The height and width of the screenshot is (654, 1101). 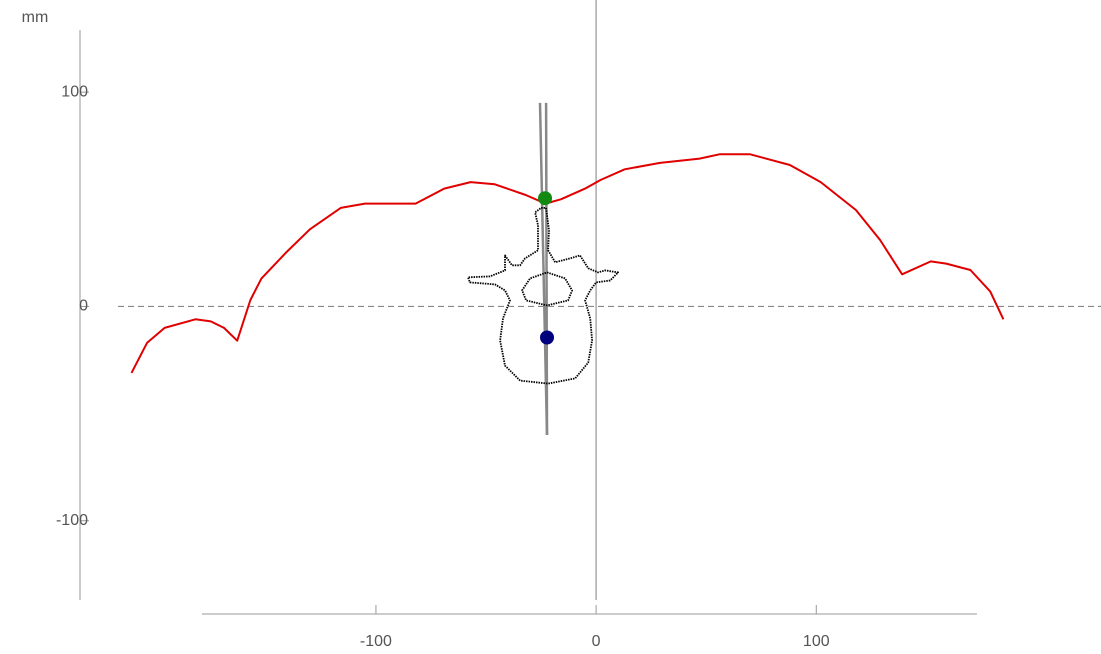 What do you see at coordinates (72, 520) in the screenshot?
I see `y-tick-label: -100` at bounding box center [72, 520].